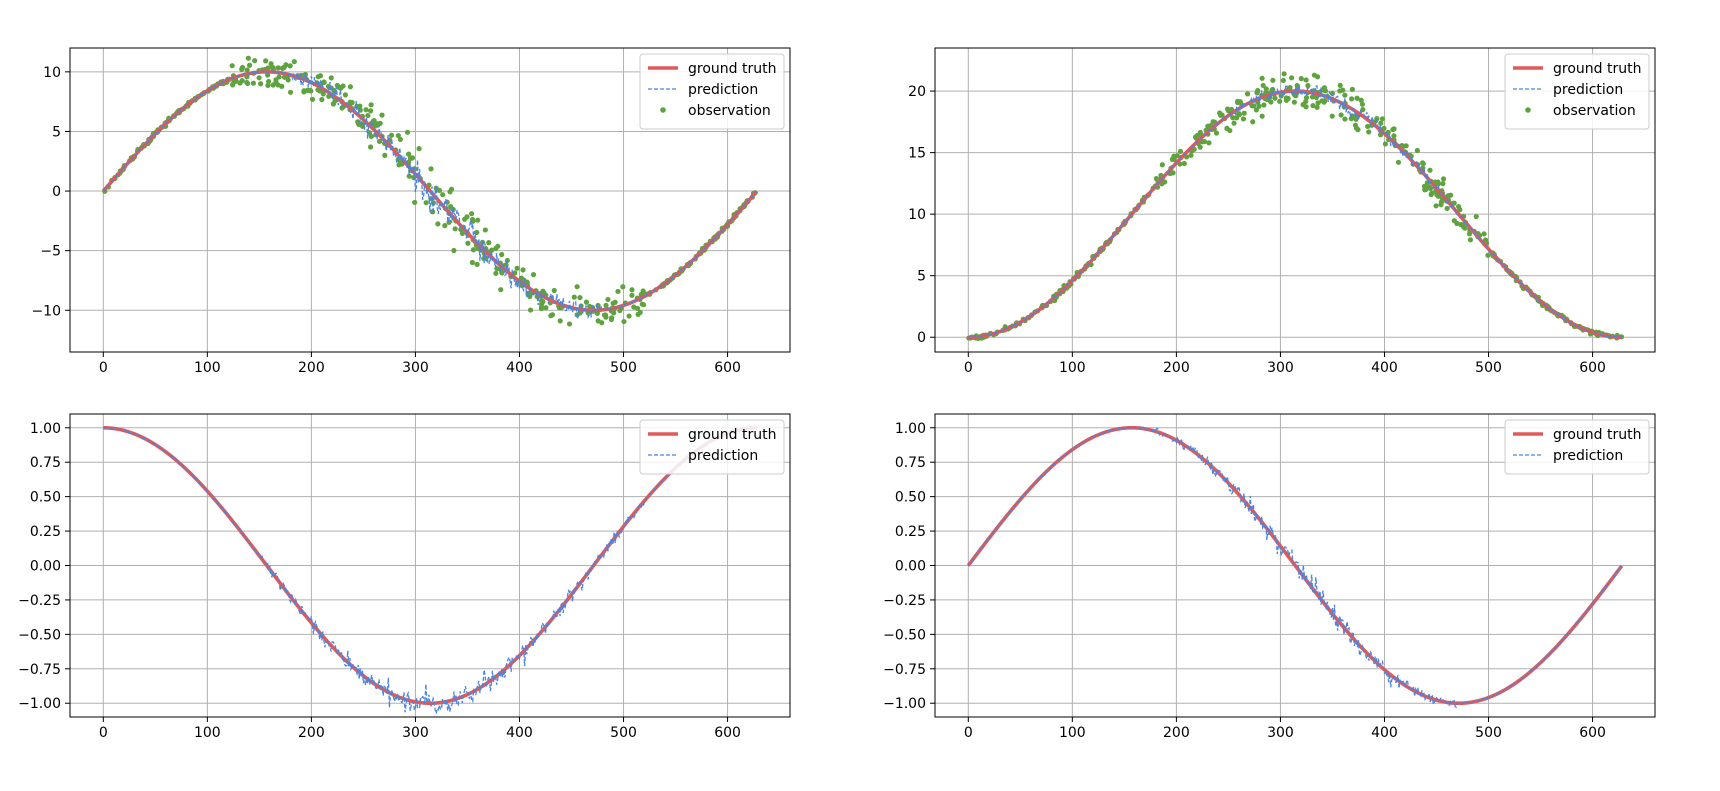  Describe the element at coordinates (904, 601) in the screenshot. I see `y-tick-label: −0.25` at that location.